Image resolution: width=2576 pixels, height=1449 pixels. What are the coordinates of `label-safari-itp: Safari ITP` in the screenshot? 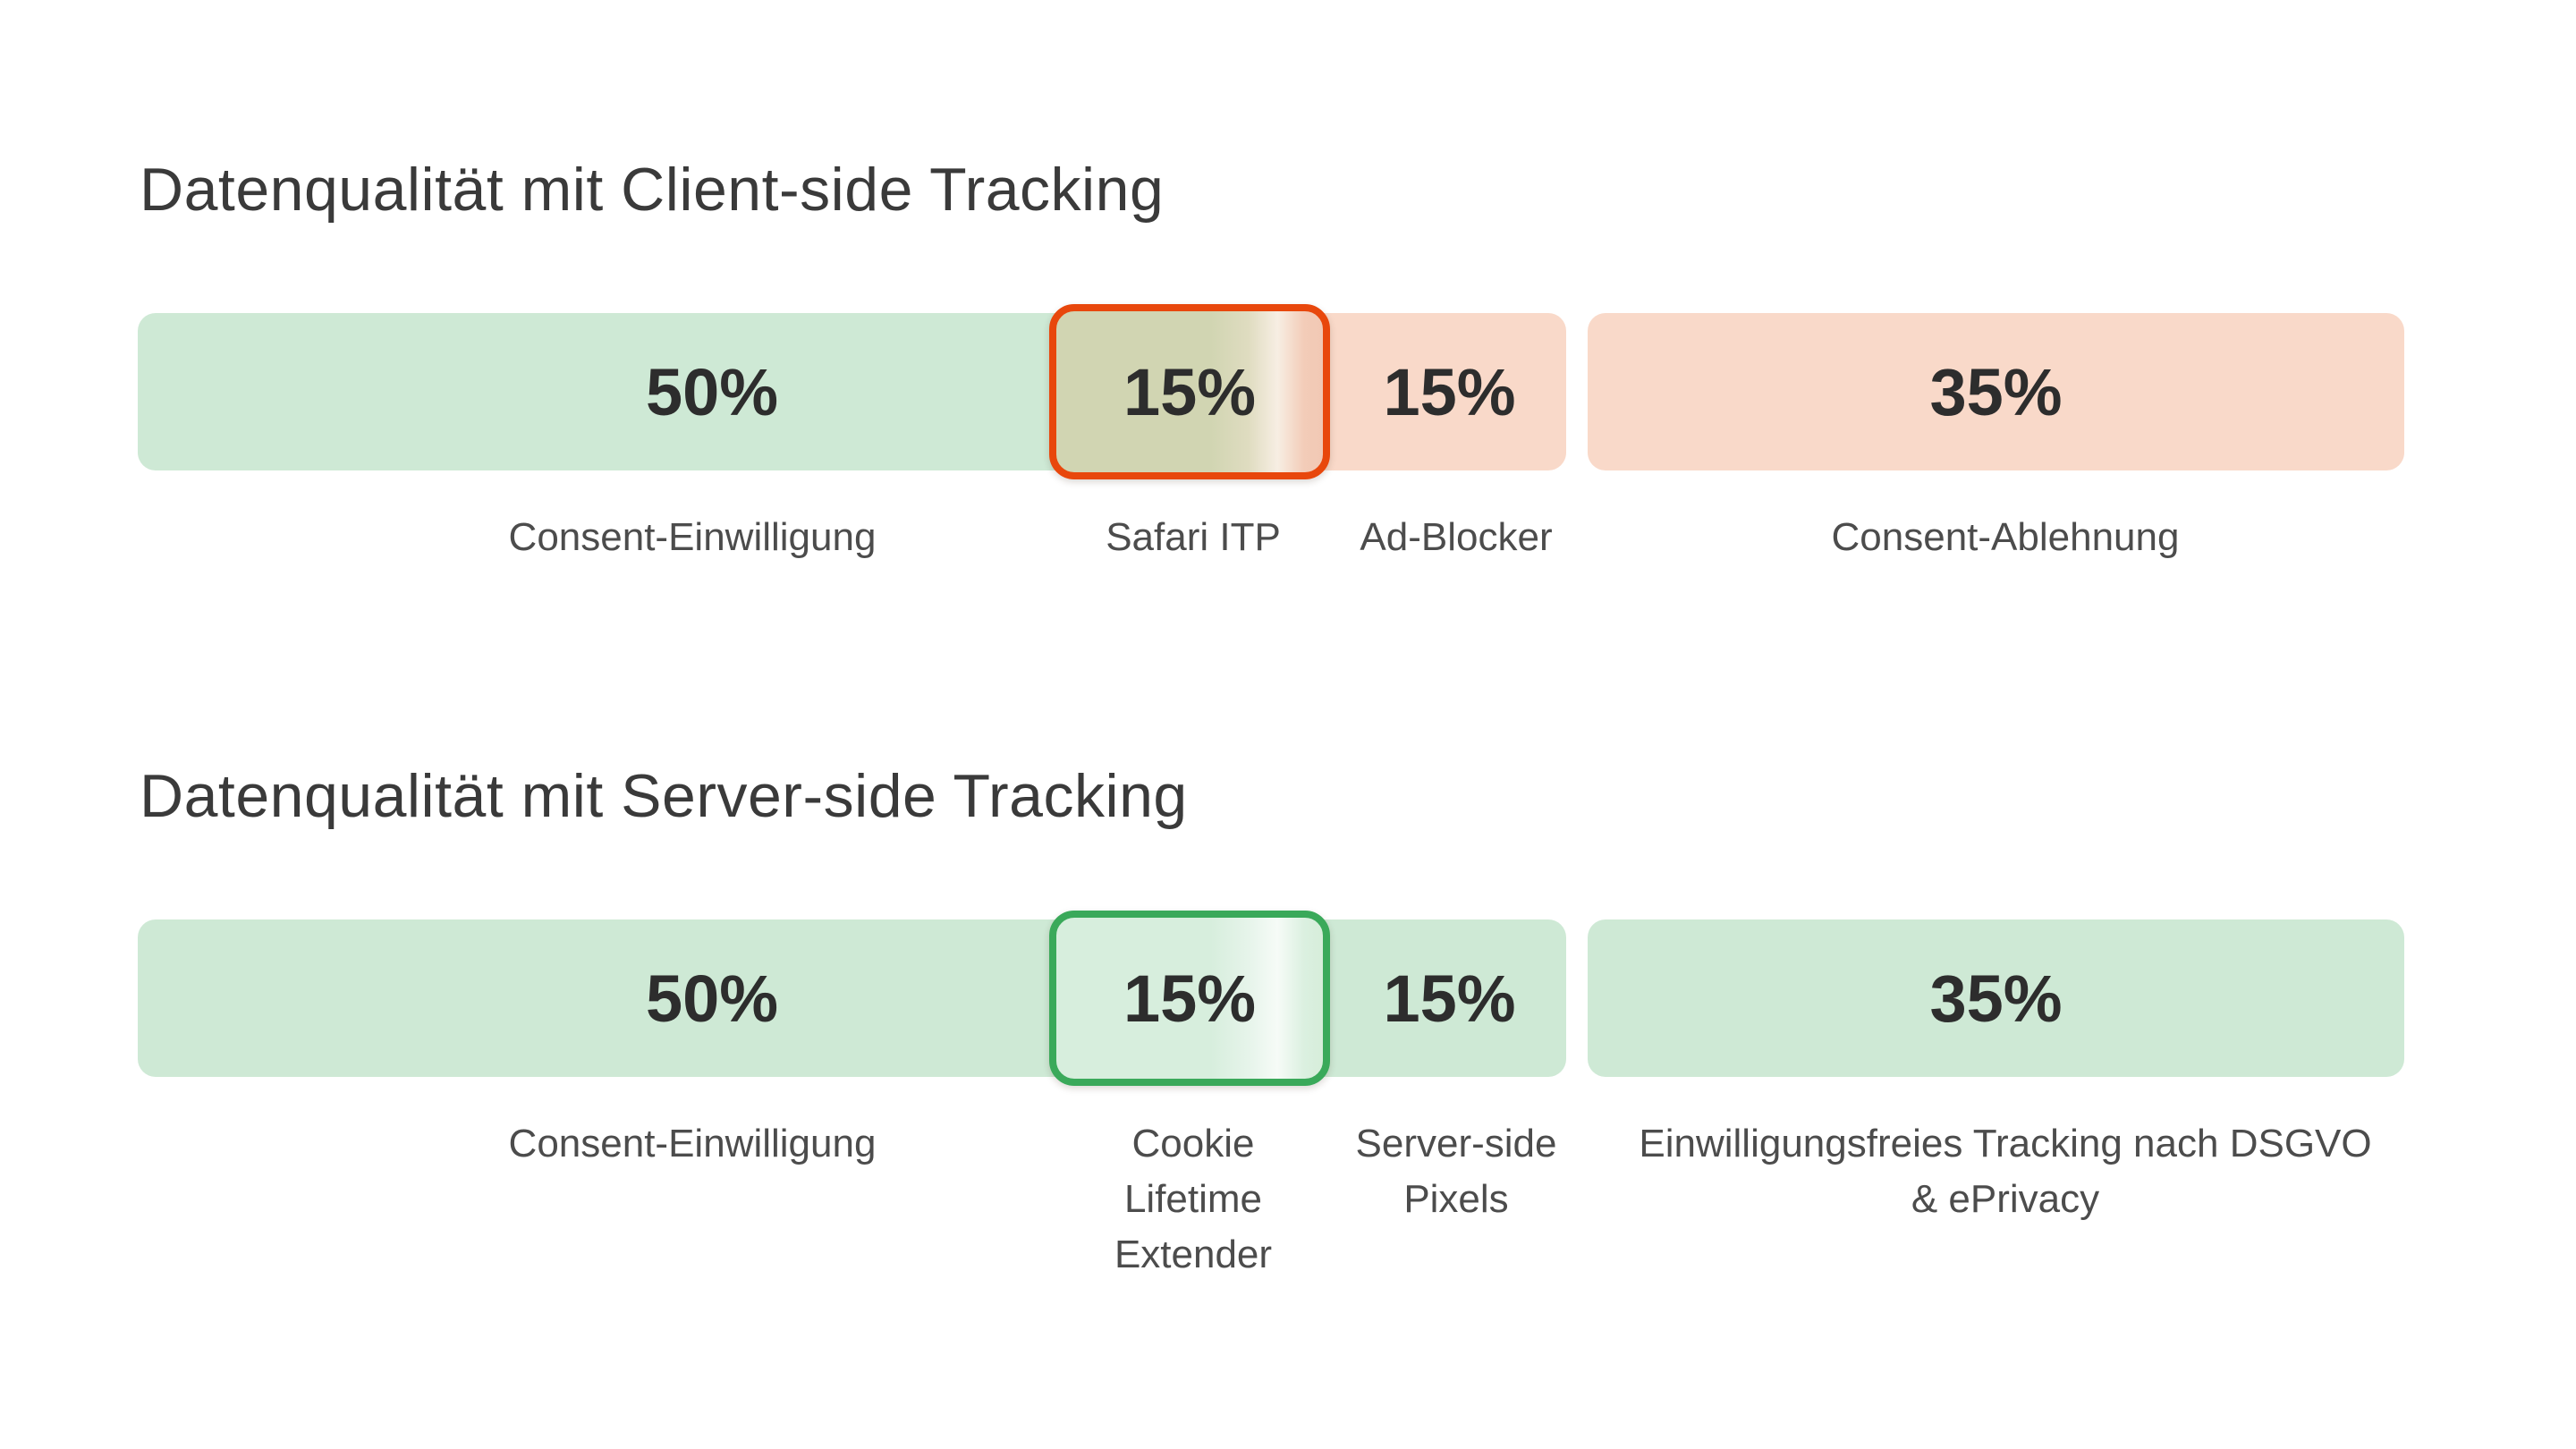 It's located at (1193, 537).